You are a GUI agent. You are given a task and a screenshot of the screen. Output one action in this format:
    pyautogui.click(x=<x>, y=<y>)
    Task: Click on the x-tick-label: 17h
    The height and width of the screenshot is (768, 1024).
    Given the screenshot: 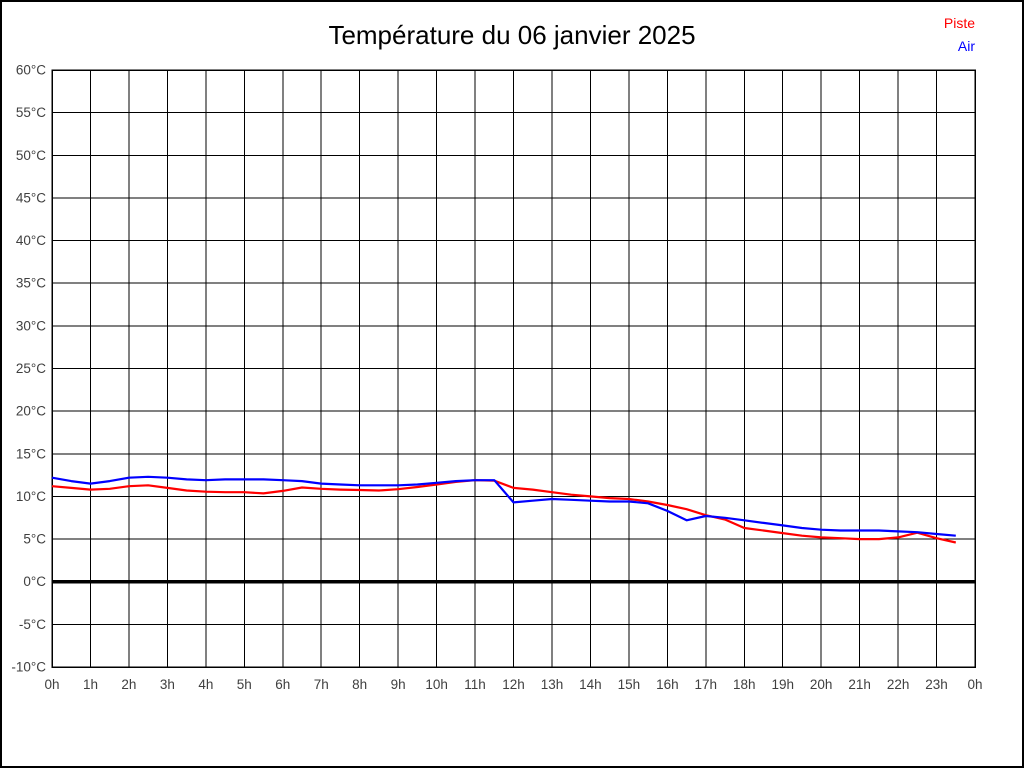 What is the action you would take?
    pyautogui.click(x=706, y=684)
    